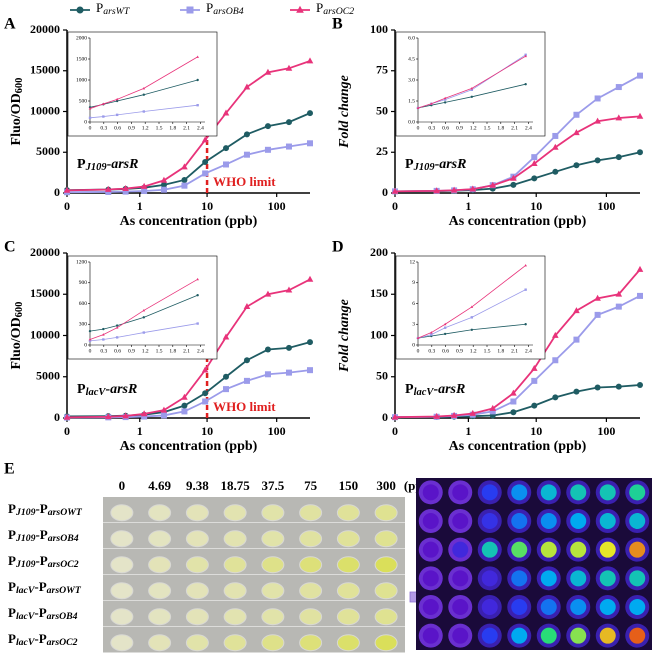 This screenshot has width=654, height=655. I want to click on column-label: 300, so click(386, 485).